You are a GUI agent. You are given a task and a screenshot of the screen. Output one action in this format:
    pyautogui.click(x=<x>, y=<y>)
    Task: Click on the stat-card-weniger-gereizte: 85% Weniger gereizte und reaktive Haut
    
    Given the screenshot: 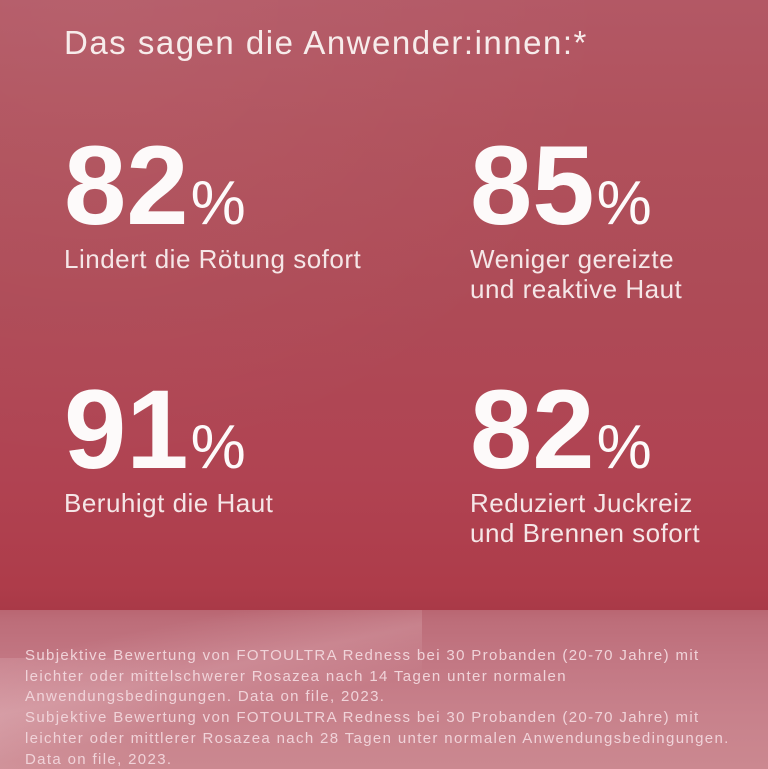 What is the action you would take?
    pyautogui.click(x=619, y=217)
    